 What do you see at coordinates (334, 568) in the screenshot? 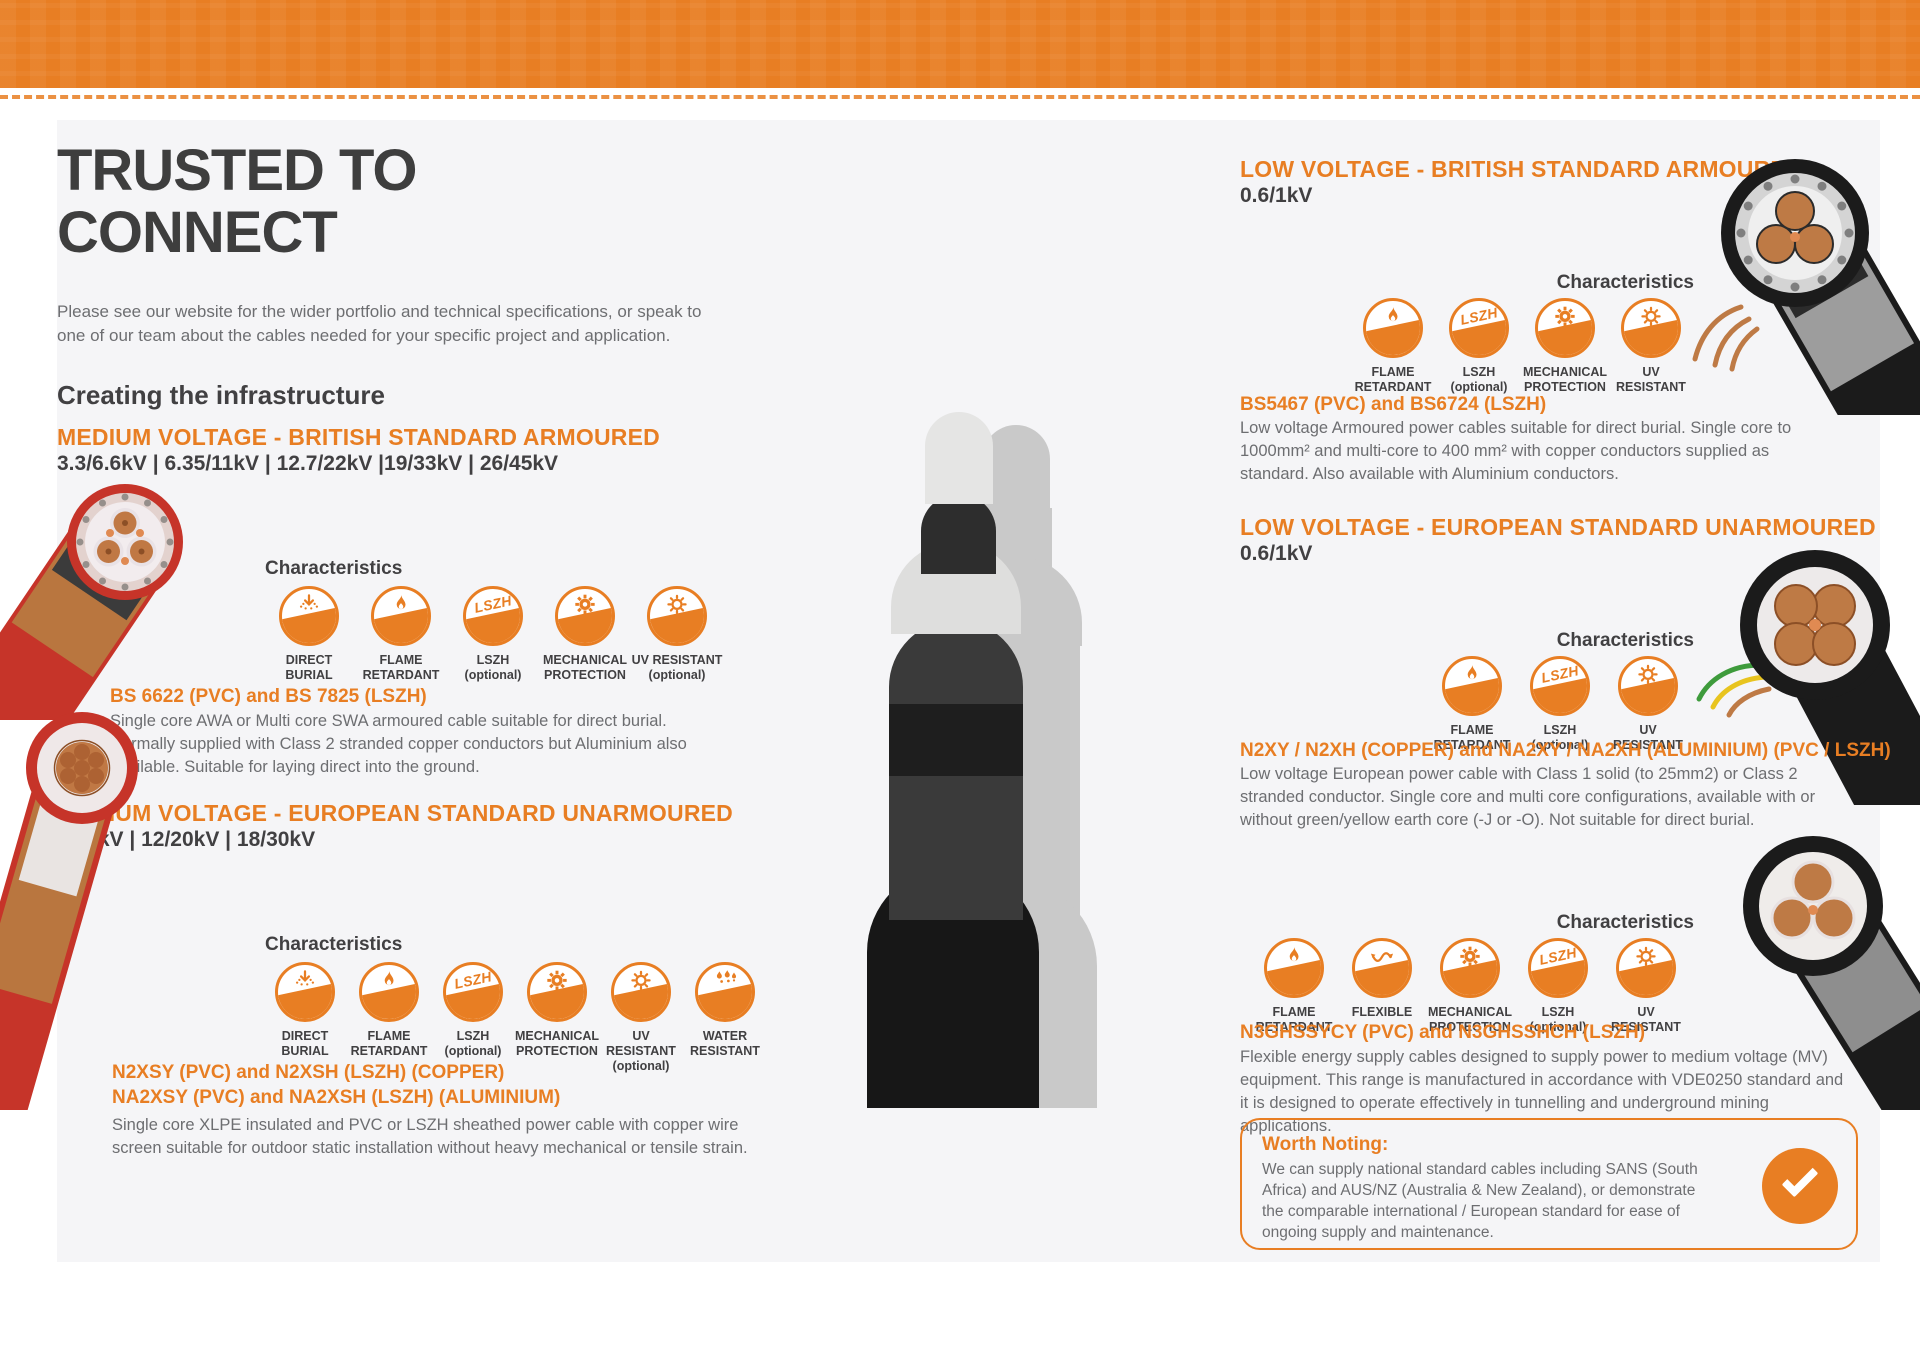
I see `mv-british-characteristics-heading: Characteristics` at bounding box center [334, 568].